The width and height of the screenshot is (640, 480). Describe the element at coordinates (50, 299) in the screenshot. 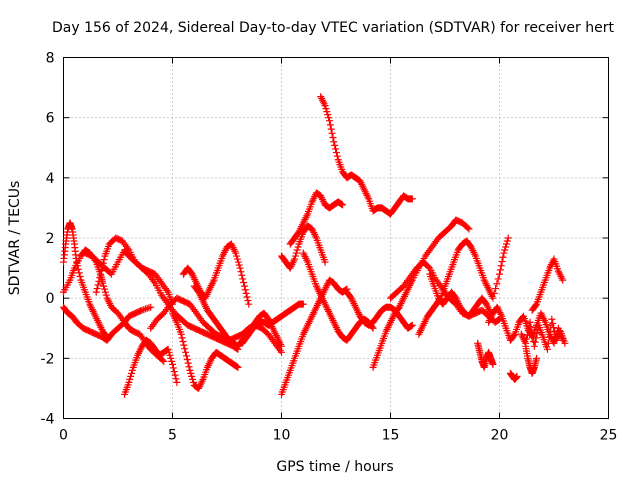

I see `y-tick-label: 0` at that location.